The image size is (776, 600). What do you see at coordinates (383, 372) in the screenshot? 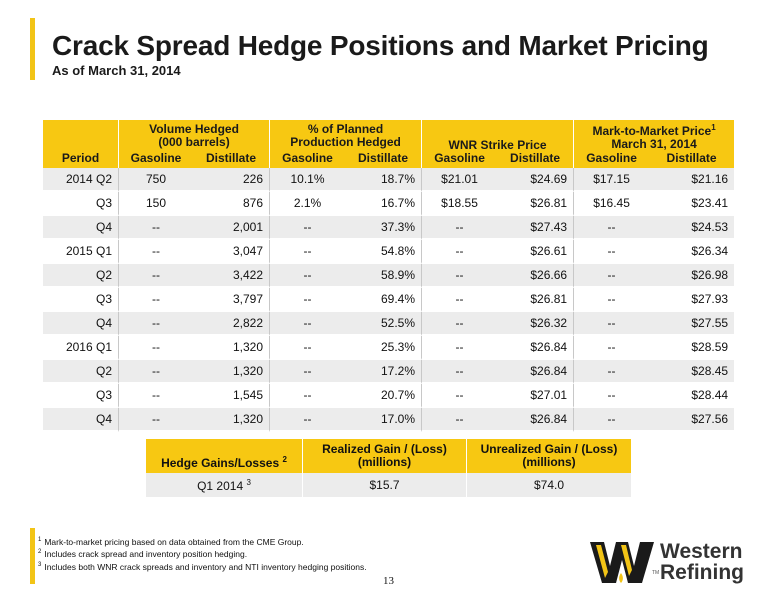
I see `planned-distillate-cell: 17.2%` at bounding box center [383, 372].